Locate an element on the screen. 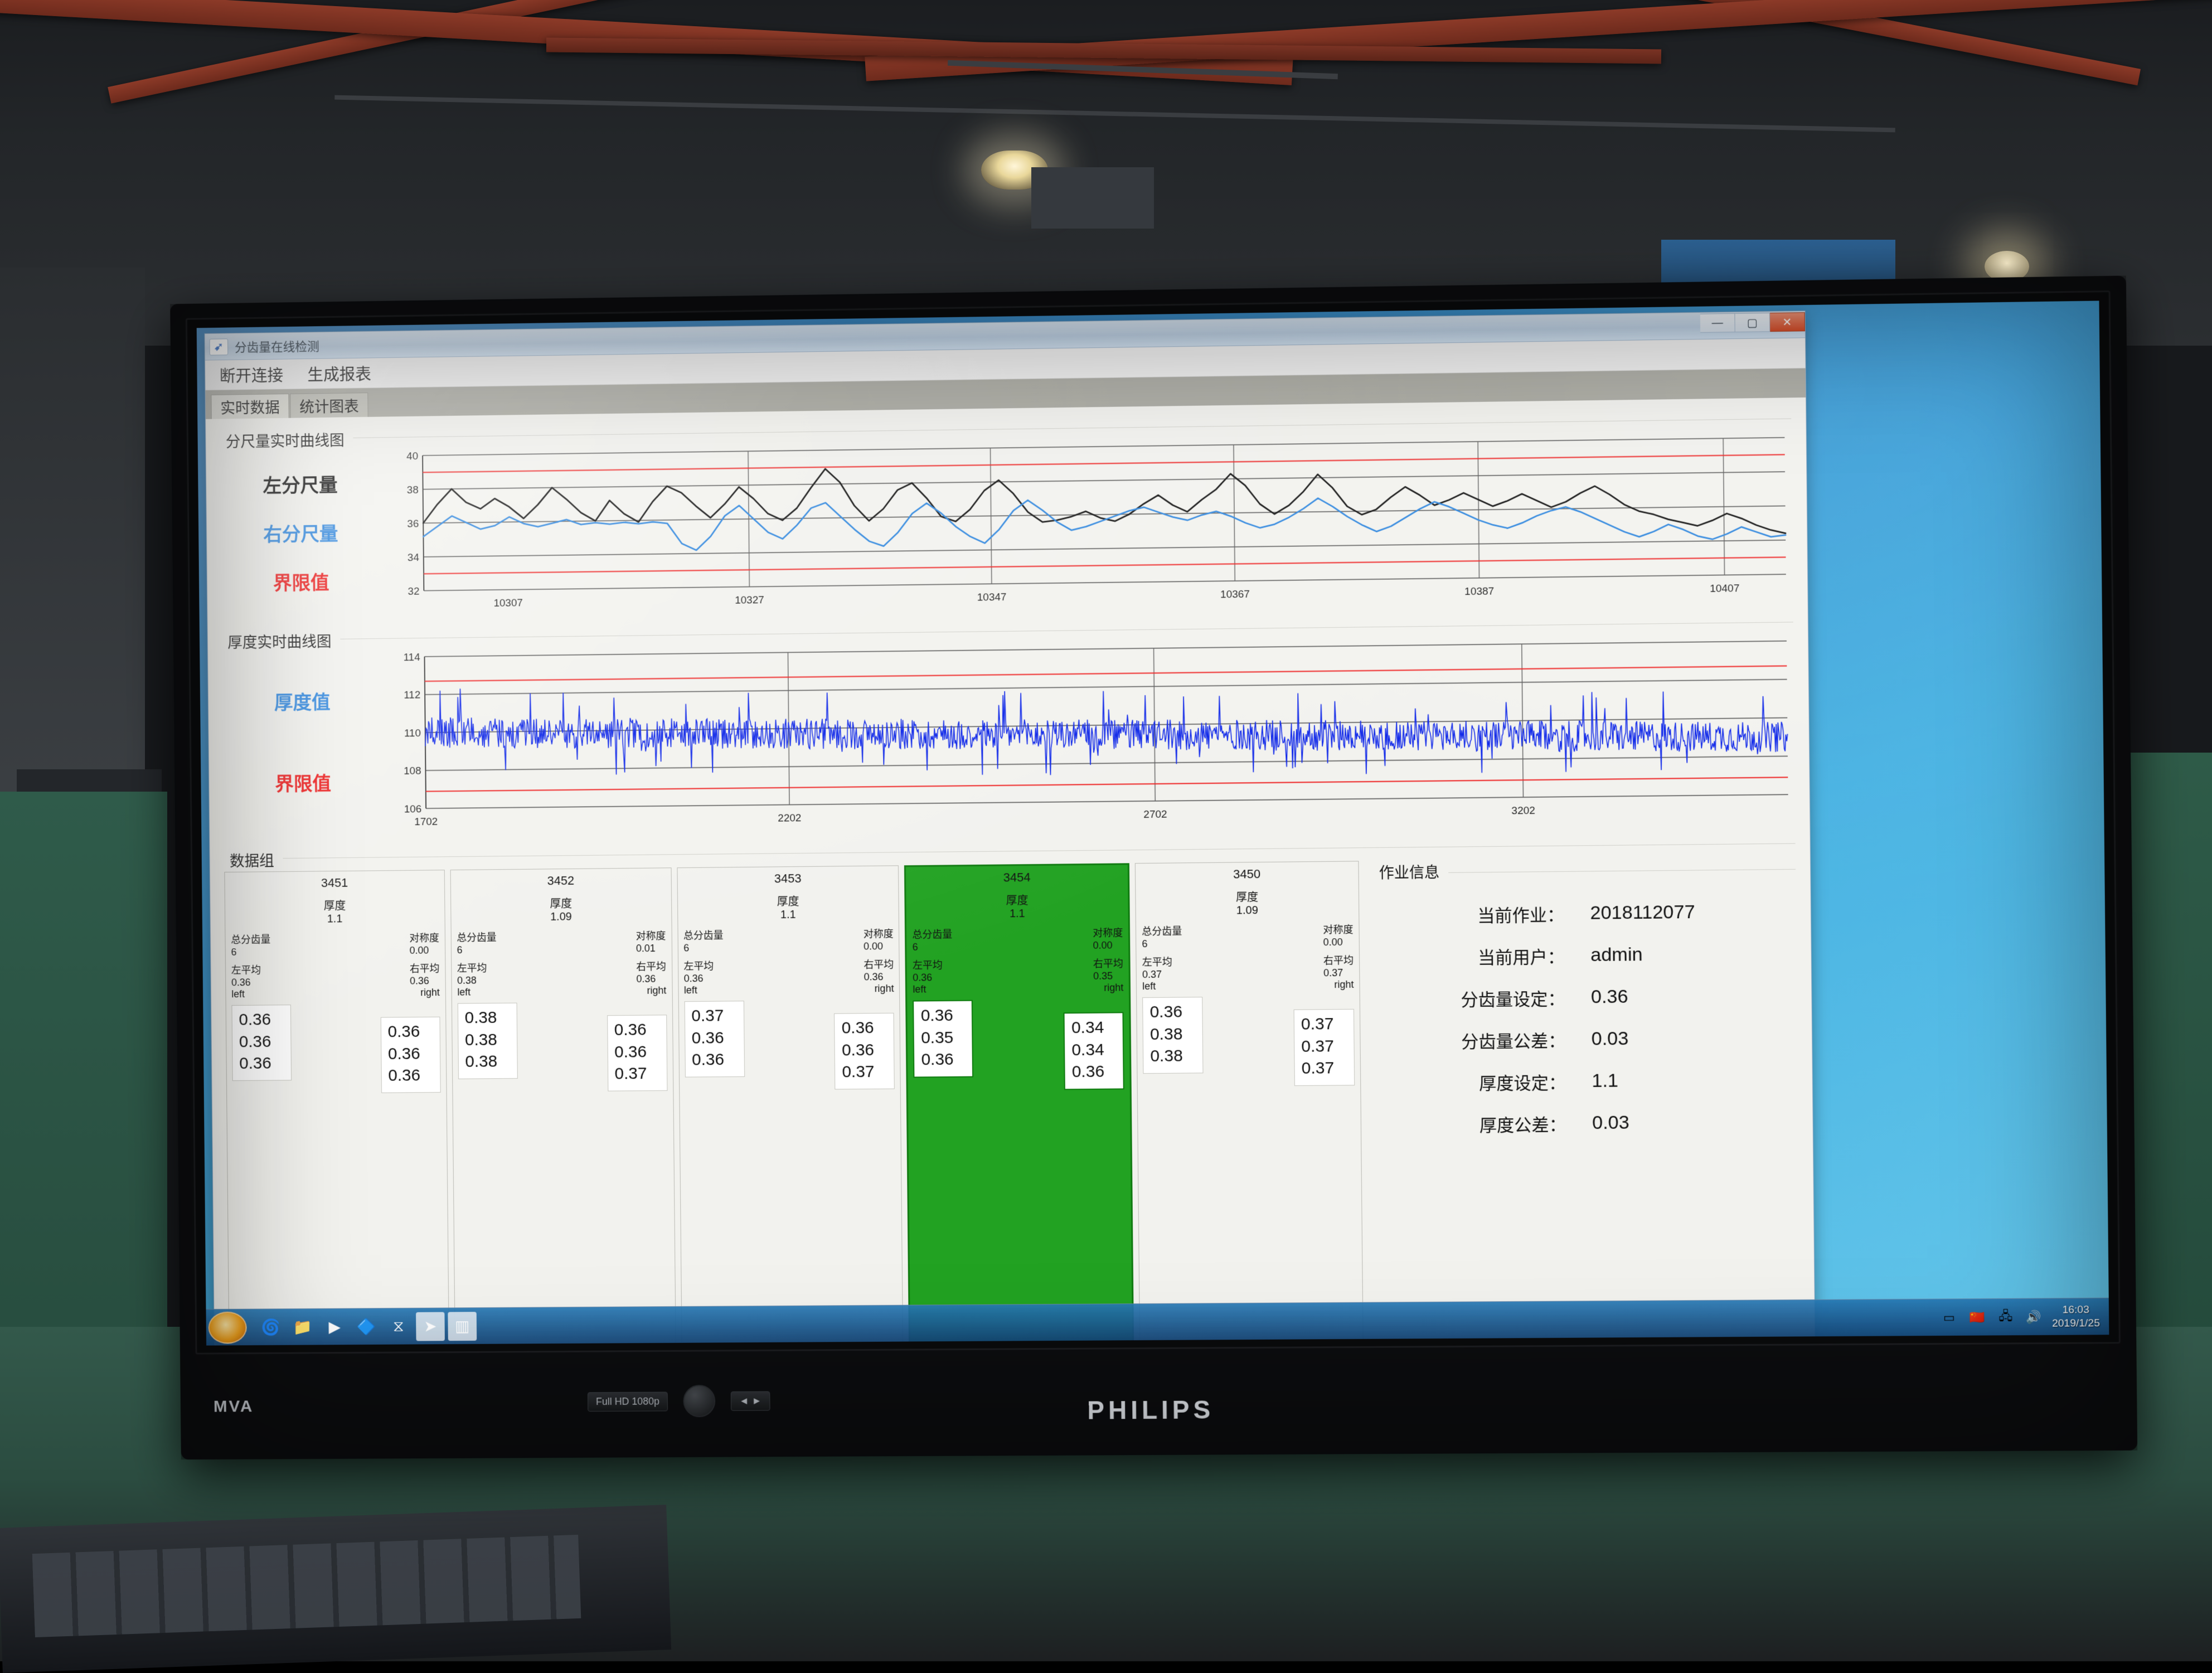 Image resolution: width=2212 pixels, height=1673 pixels. data-group-title: 数据组 is located at coordinates (252, 859).